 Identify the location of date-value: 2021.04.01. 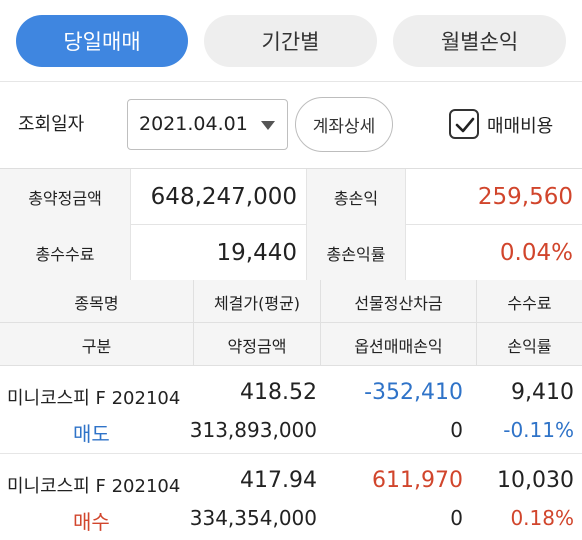
(193, 124).